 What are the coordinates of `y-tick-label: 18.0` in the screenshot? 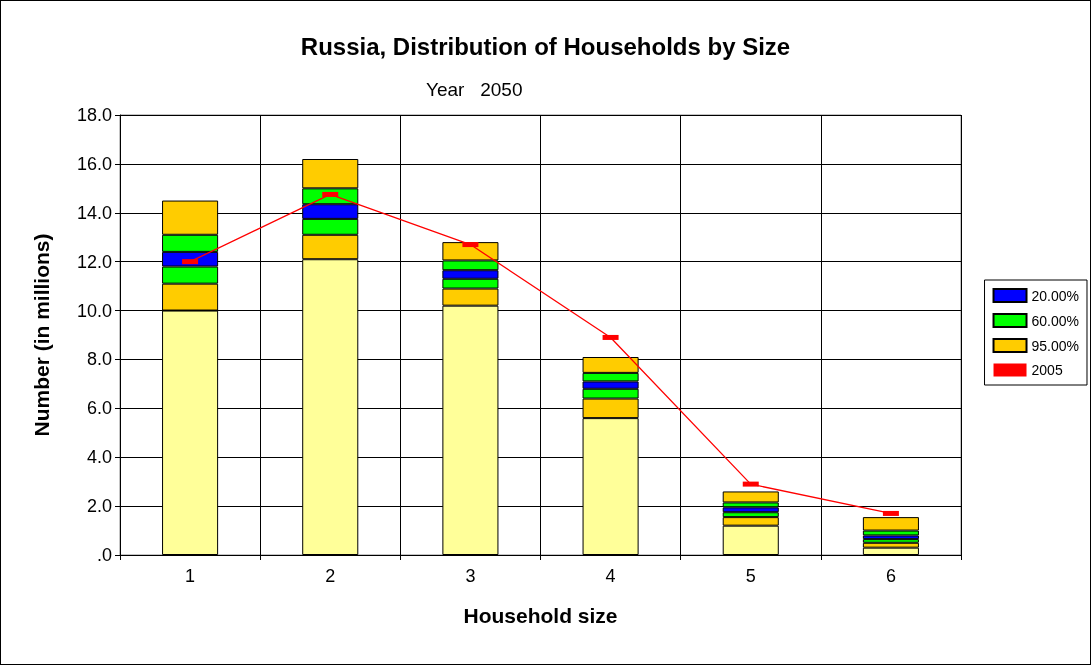 It's located at (94, 115).